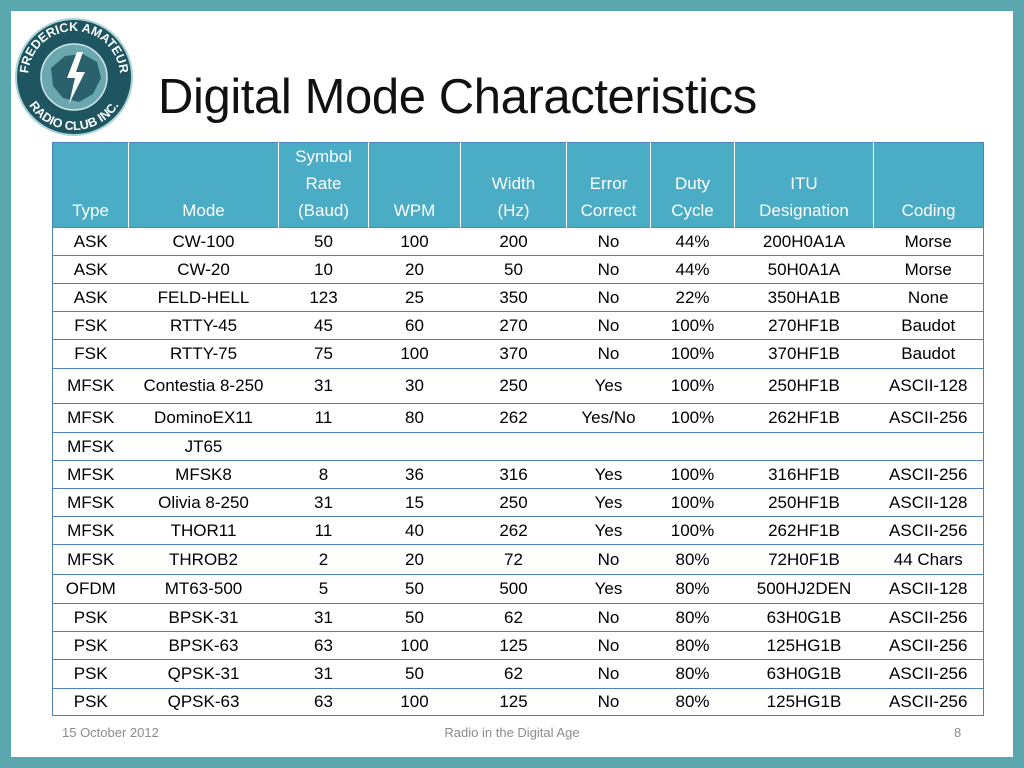 Image resolution: width=1024 pixels, height=768 pixels. Describe the element at coordinates (414, 386) in the screenshot. I see `cell-wpm: 30` at that location.